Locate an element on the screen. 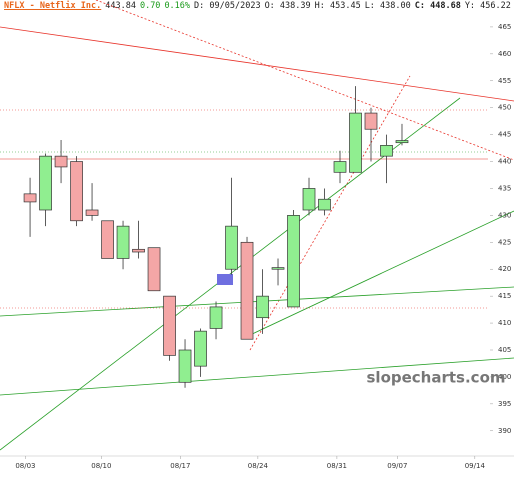 This screenshot has width=514, height=480. y-tick-label: 390 is located at coordinates (504, 431).